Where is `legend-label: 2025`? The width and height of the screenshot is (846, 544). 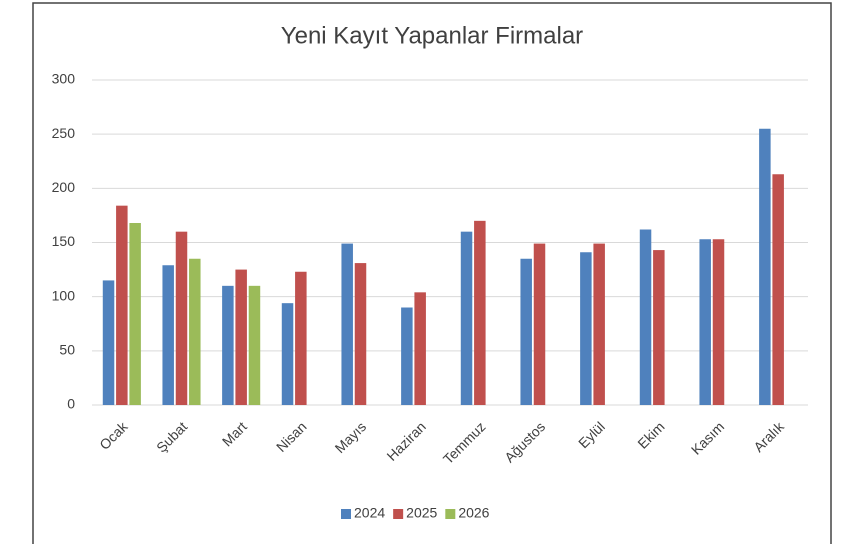 legend-label: 2025 is located at coordinates (421, 513).